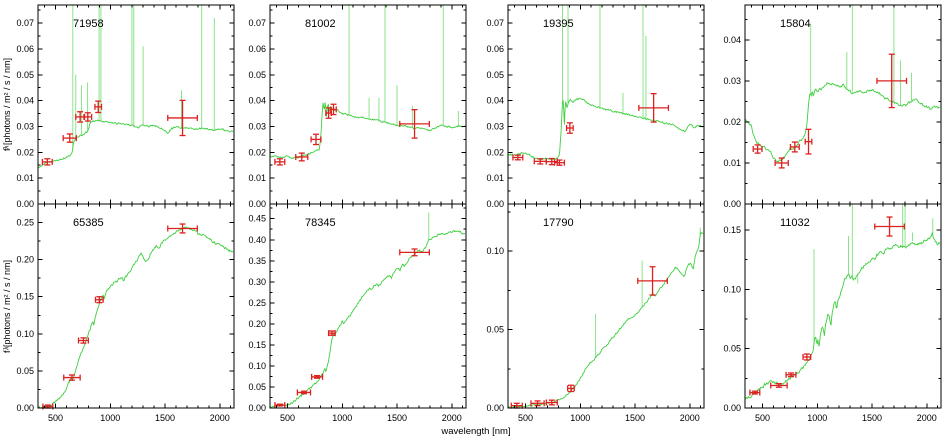  I want to click on tick-labels: 0.00 0.05 0.10 0.15 500 1000 1500 2000, so click(829, 324).